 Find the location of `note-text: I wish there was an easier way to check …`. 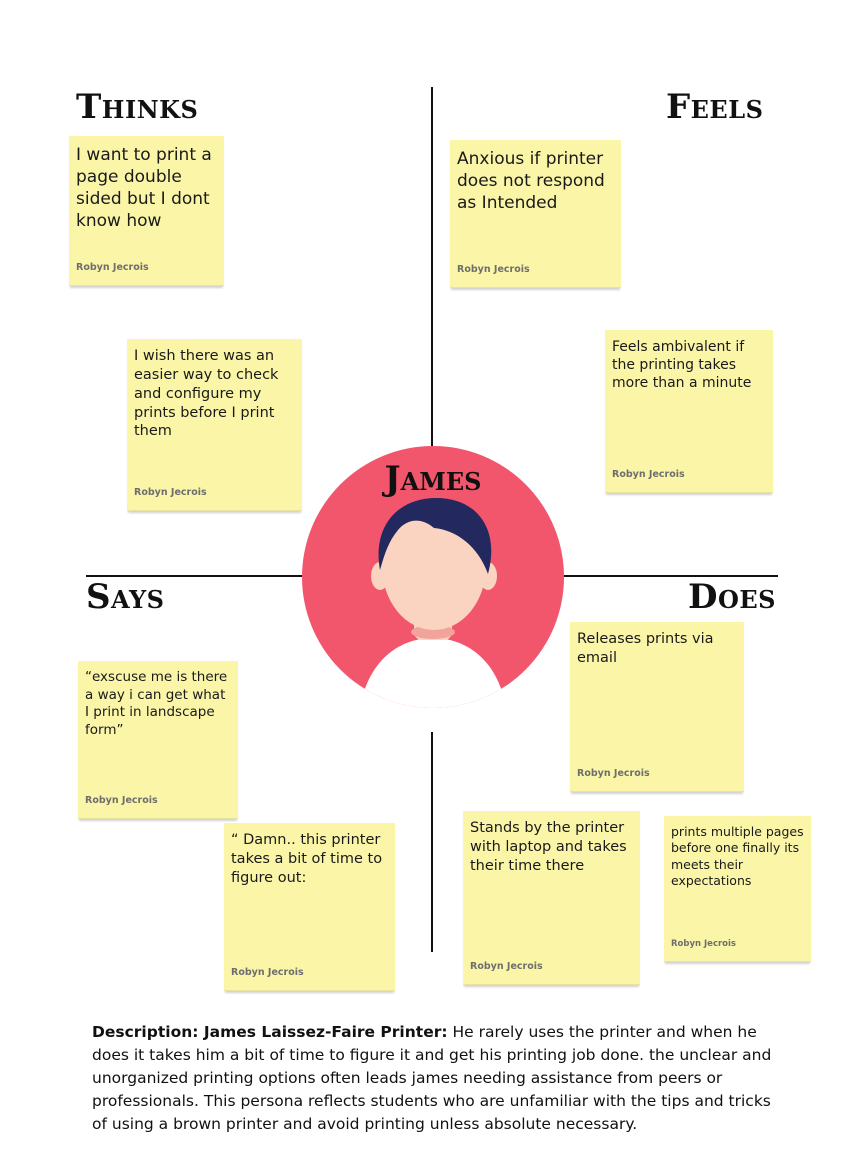

note-text: I wish there was an easier way to check … is located at coordinates (206, 394).